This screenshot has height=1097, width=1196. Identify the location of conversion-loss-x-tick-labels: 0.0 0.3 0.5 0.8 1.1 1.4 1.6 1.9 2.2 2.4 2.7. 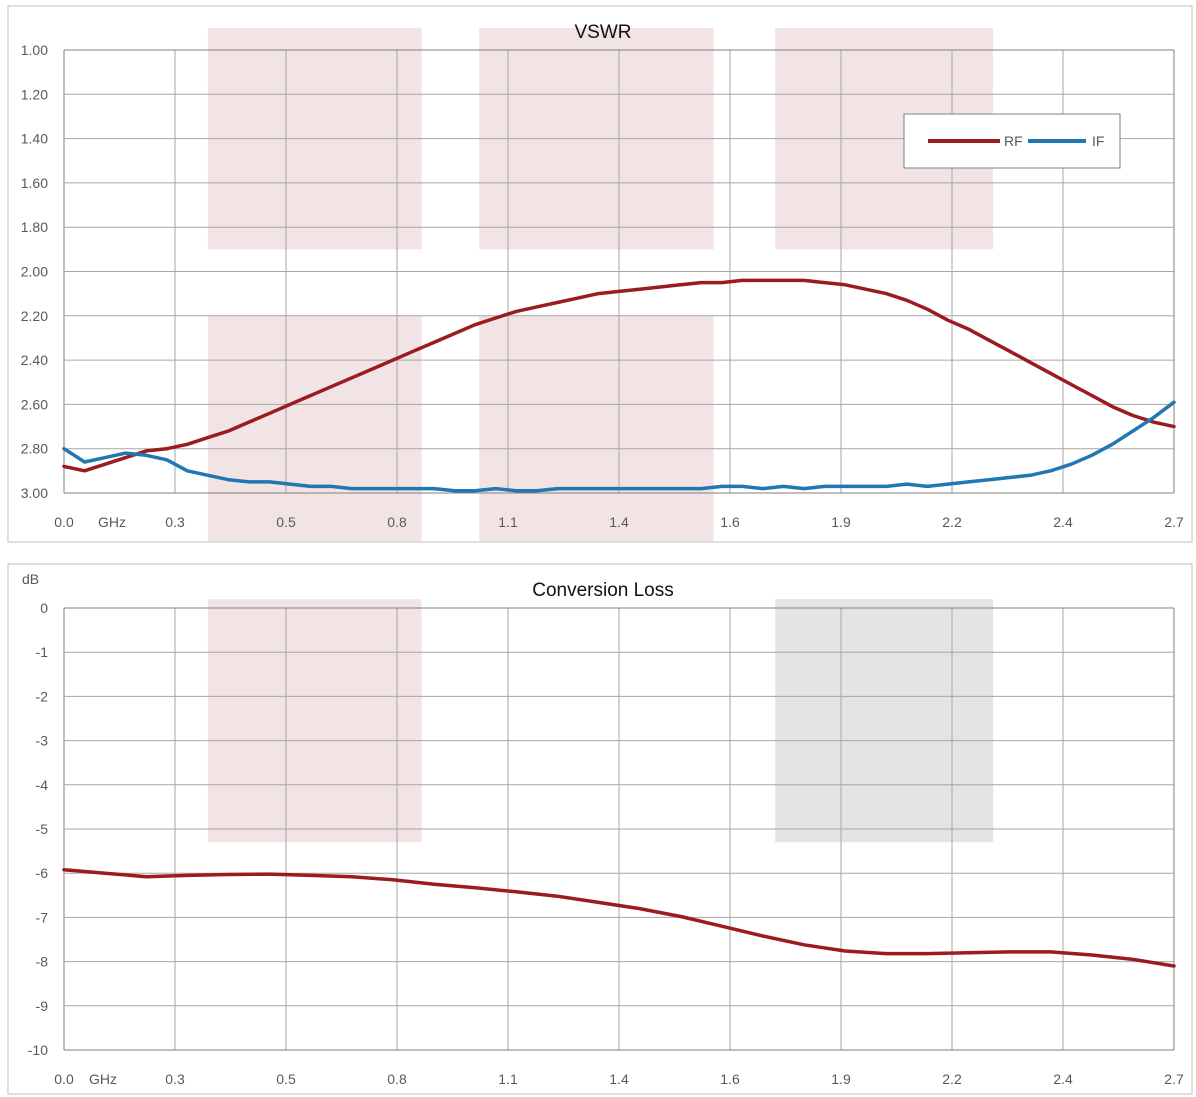
(619, 1079).